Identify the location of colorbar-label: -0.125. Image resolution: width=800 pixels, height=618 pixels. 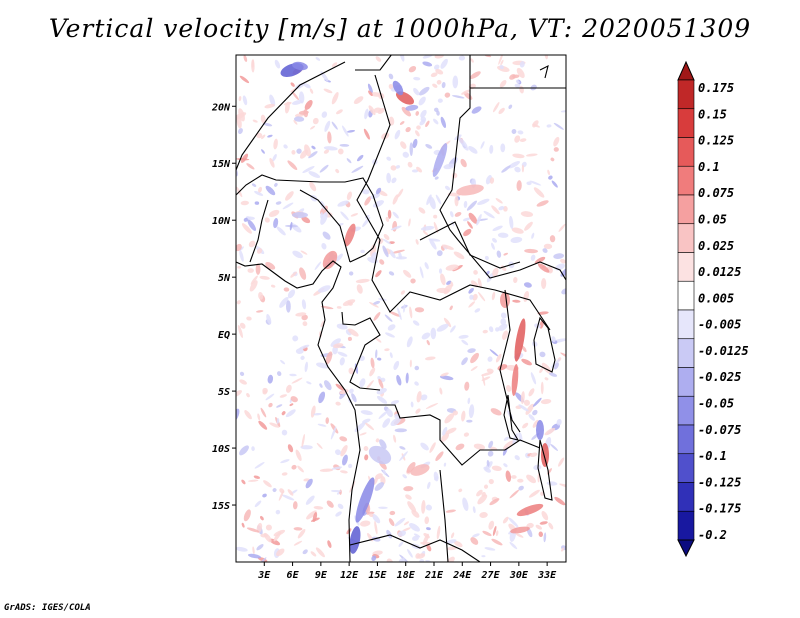
(719, 482).